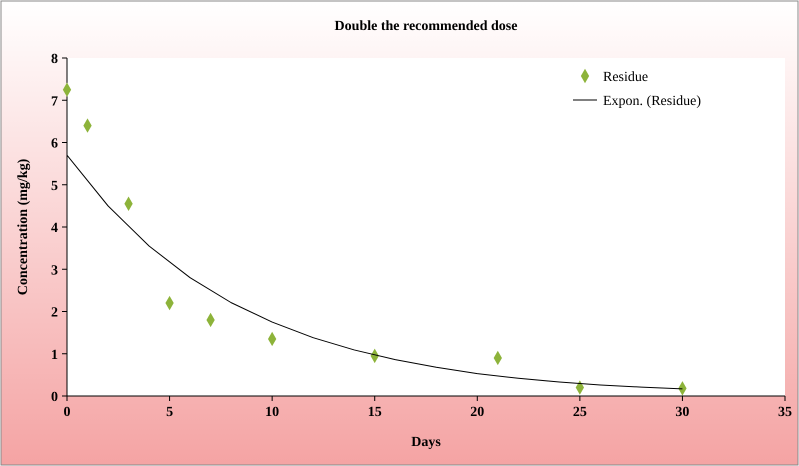 The height and width of the screenshot is (466, 799). I want to click on x-tick-label: 5, so click(170, 412).